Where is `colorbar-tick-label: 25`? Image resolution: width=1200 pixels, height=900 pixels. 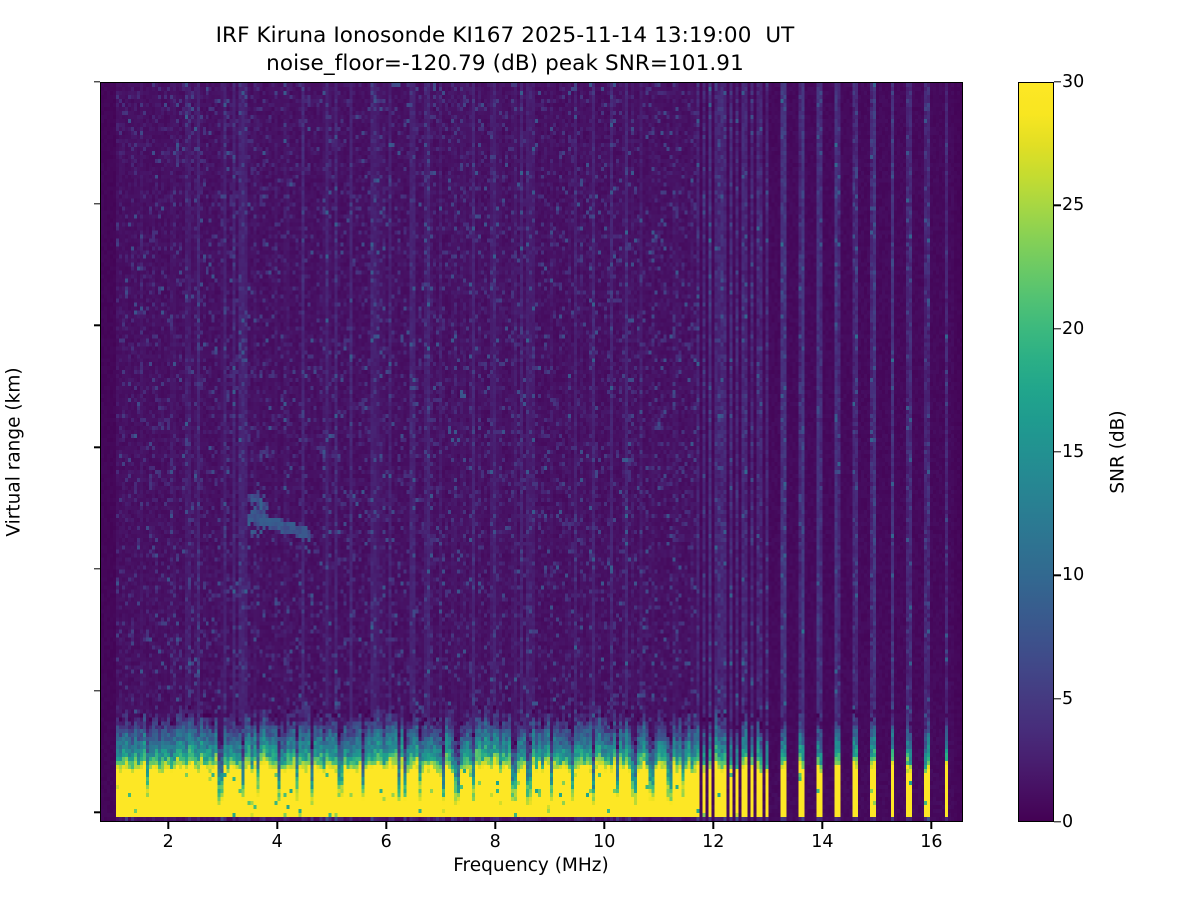 colorbar-tick-label: 25 is located at coordinates (1073, 205).